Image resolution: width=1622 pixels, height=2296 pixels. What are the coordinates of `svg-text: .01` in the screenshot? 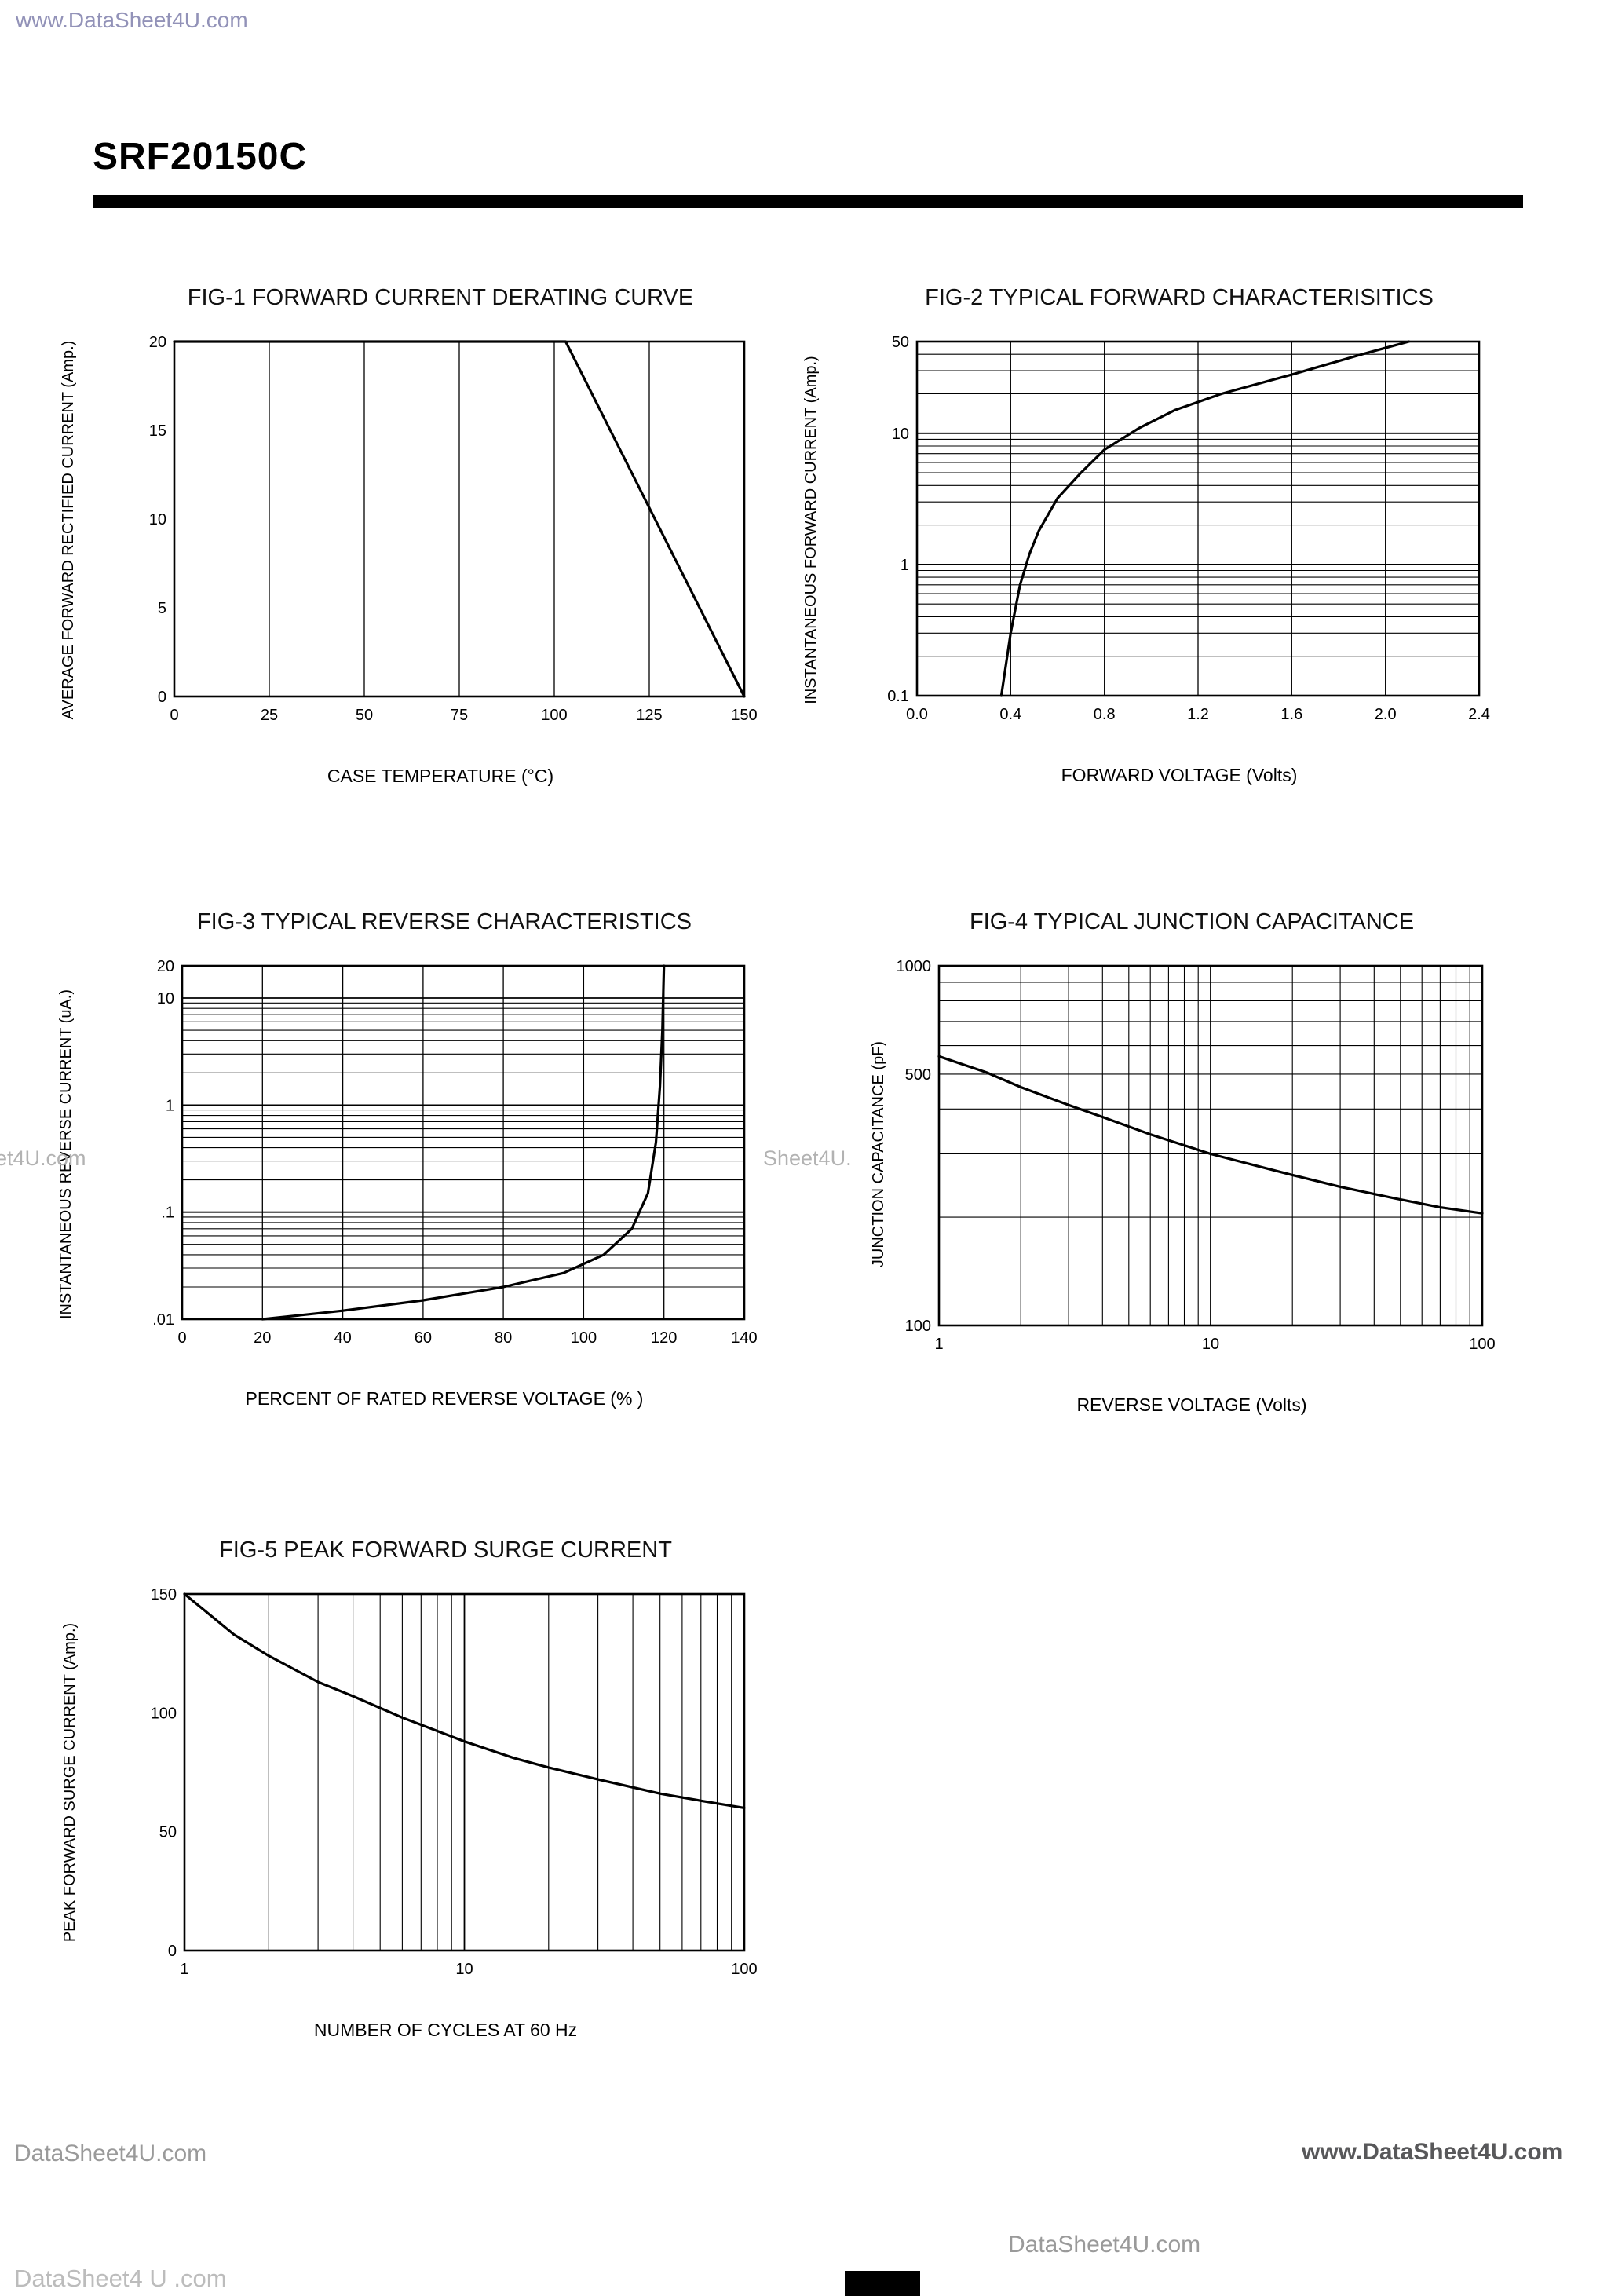 It's located at (163, 1320).